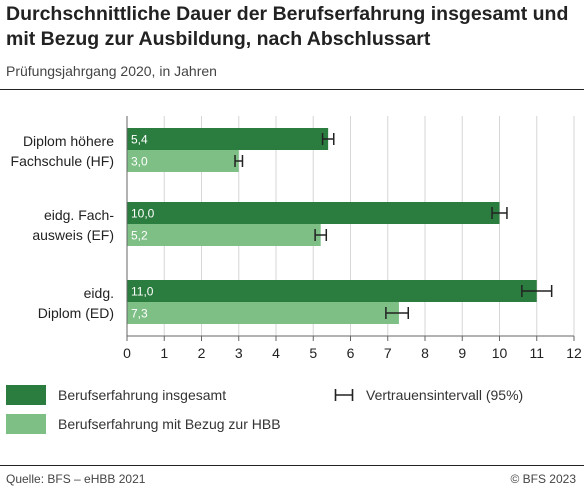 The width and height of the screenshot is (584, 492). What do you see at coordinates (543, 479) in the screenshot?
I see `copyright-note: © BFS 2023` at bounding box center [543, 479].